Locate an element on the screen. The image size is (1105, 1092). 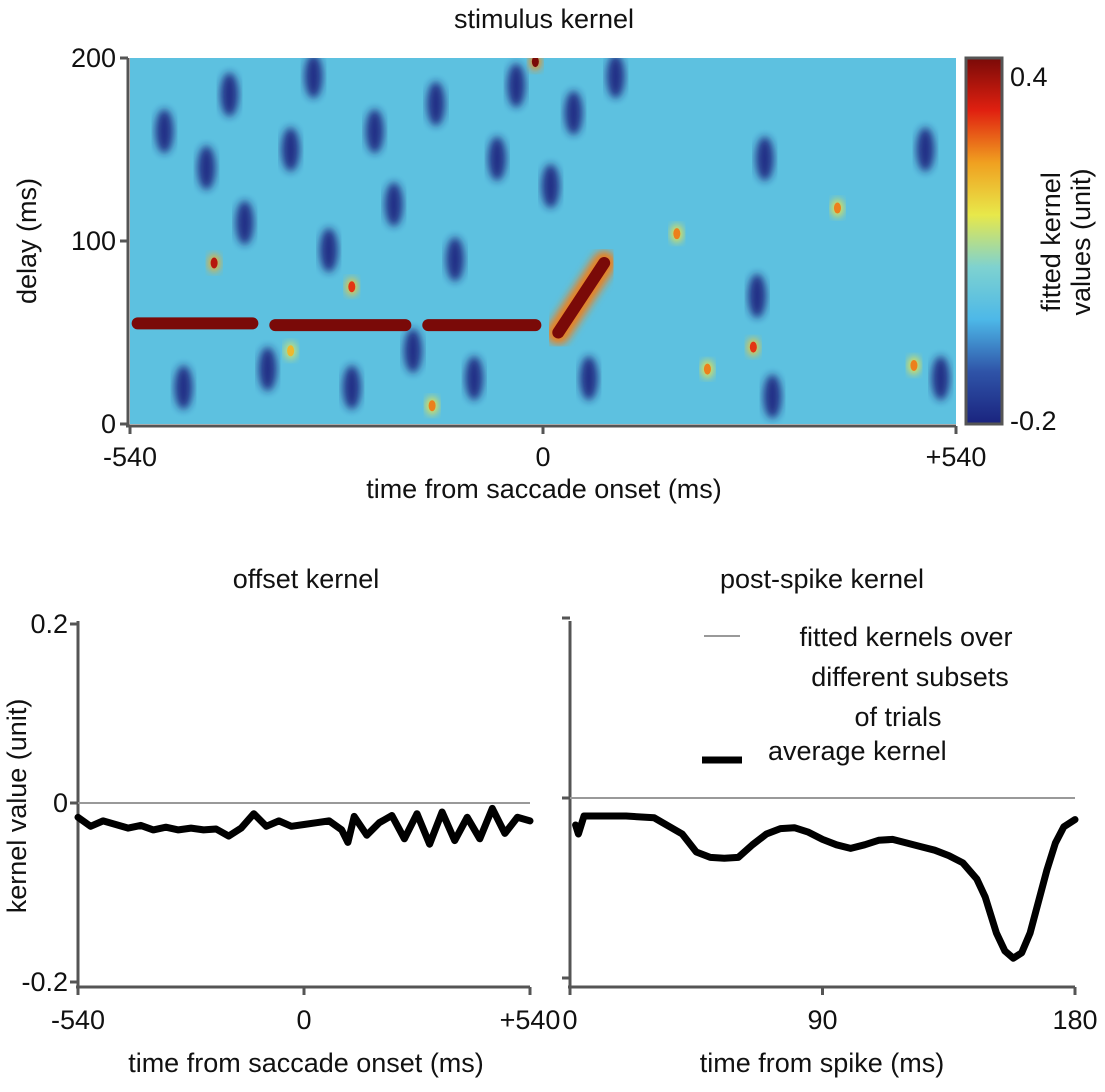
offset-x-tick-label: 0 is located at coordinates (303, 1020).